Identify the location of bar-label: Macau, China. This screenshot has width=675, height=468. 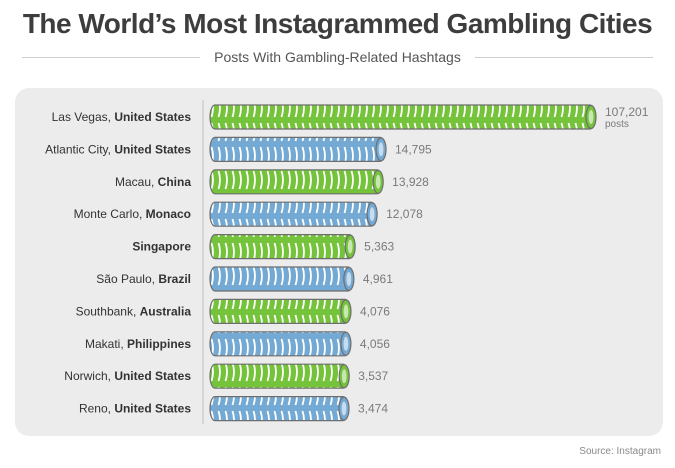
(153, 182).